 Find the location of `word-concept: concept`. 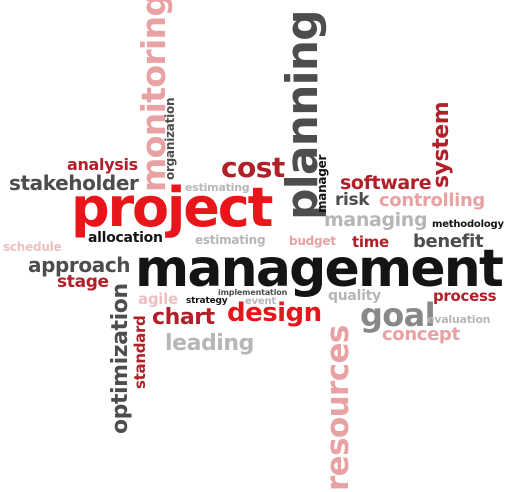

word-concept: concept is located at coordinates (421, 334).